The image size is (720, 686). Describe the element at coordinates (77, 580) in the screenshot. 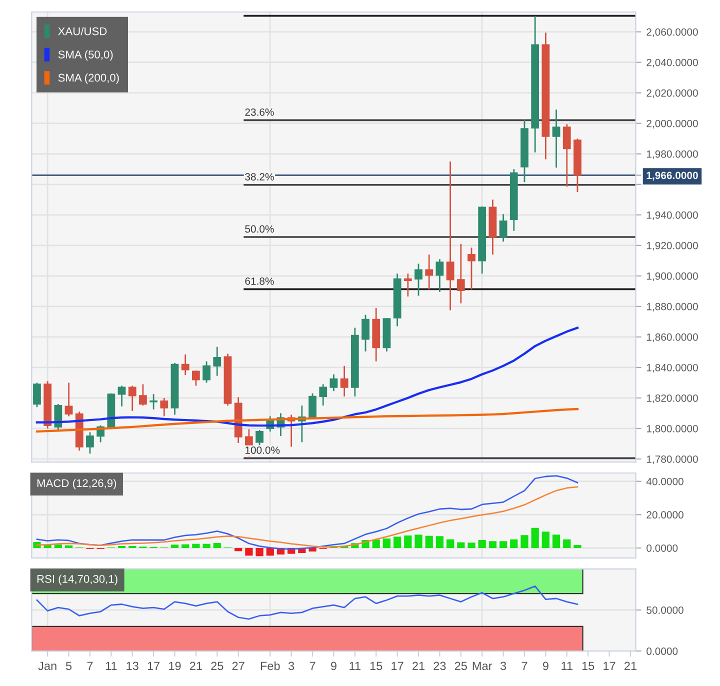

I see `chart-title: RSI (14,70,30,1)` at that location.